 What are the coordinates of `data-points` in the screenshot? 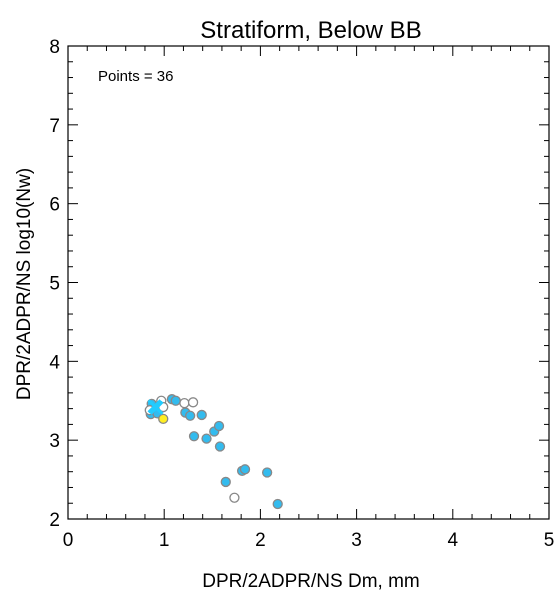 It's located at (213, 452).